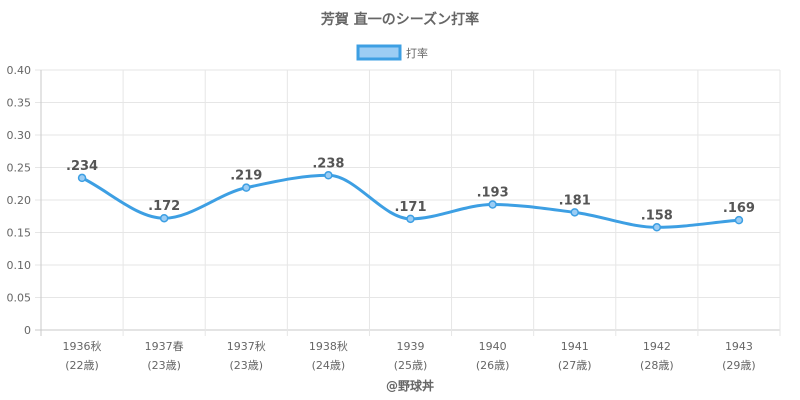  Describe the element at coordinates (246, 346) in the screenshot. I see `x-tick-label: 1937秋` at that location.